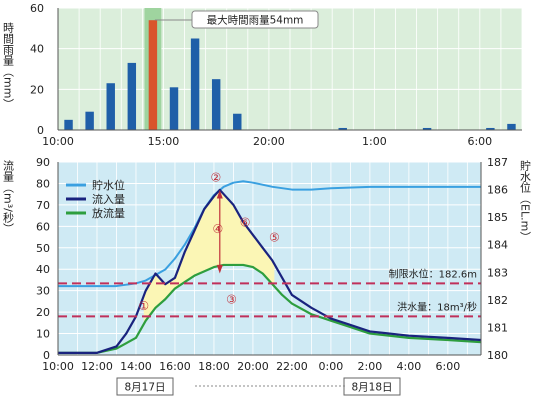 Image resolution: width=537 pixels, height=406 pixels. What do you see at coordinates (497, 162) in the screenshot?
I see `level-y-tick-label: 187` at bounding box center [497, 162].